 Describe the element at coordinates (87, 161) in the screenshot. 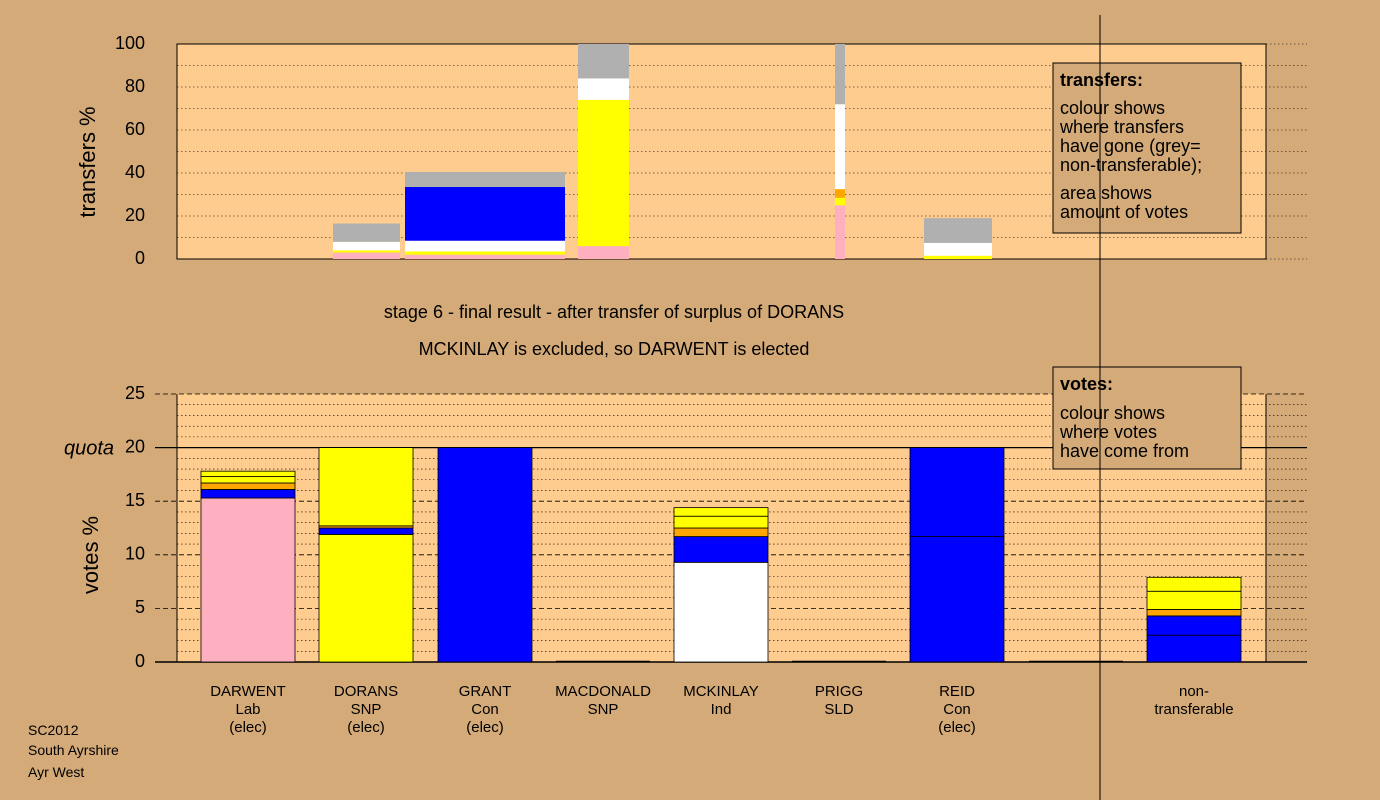

I see `transfers-y-axis-label: transfers %` at that location.